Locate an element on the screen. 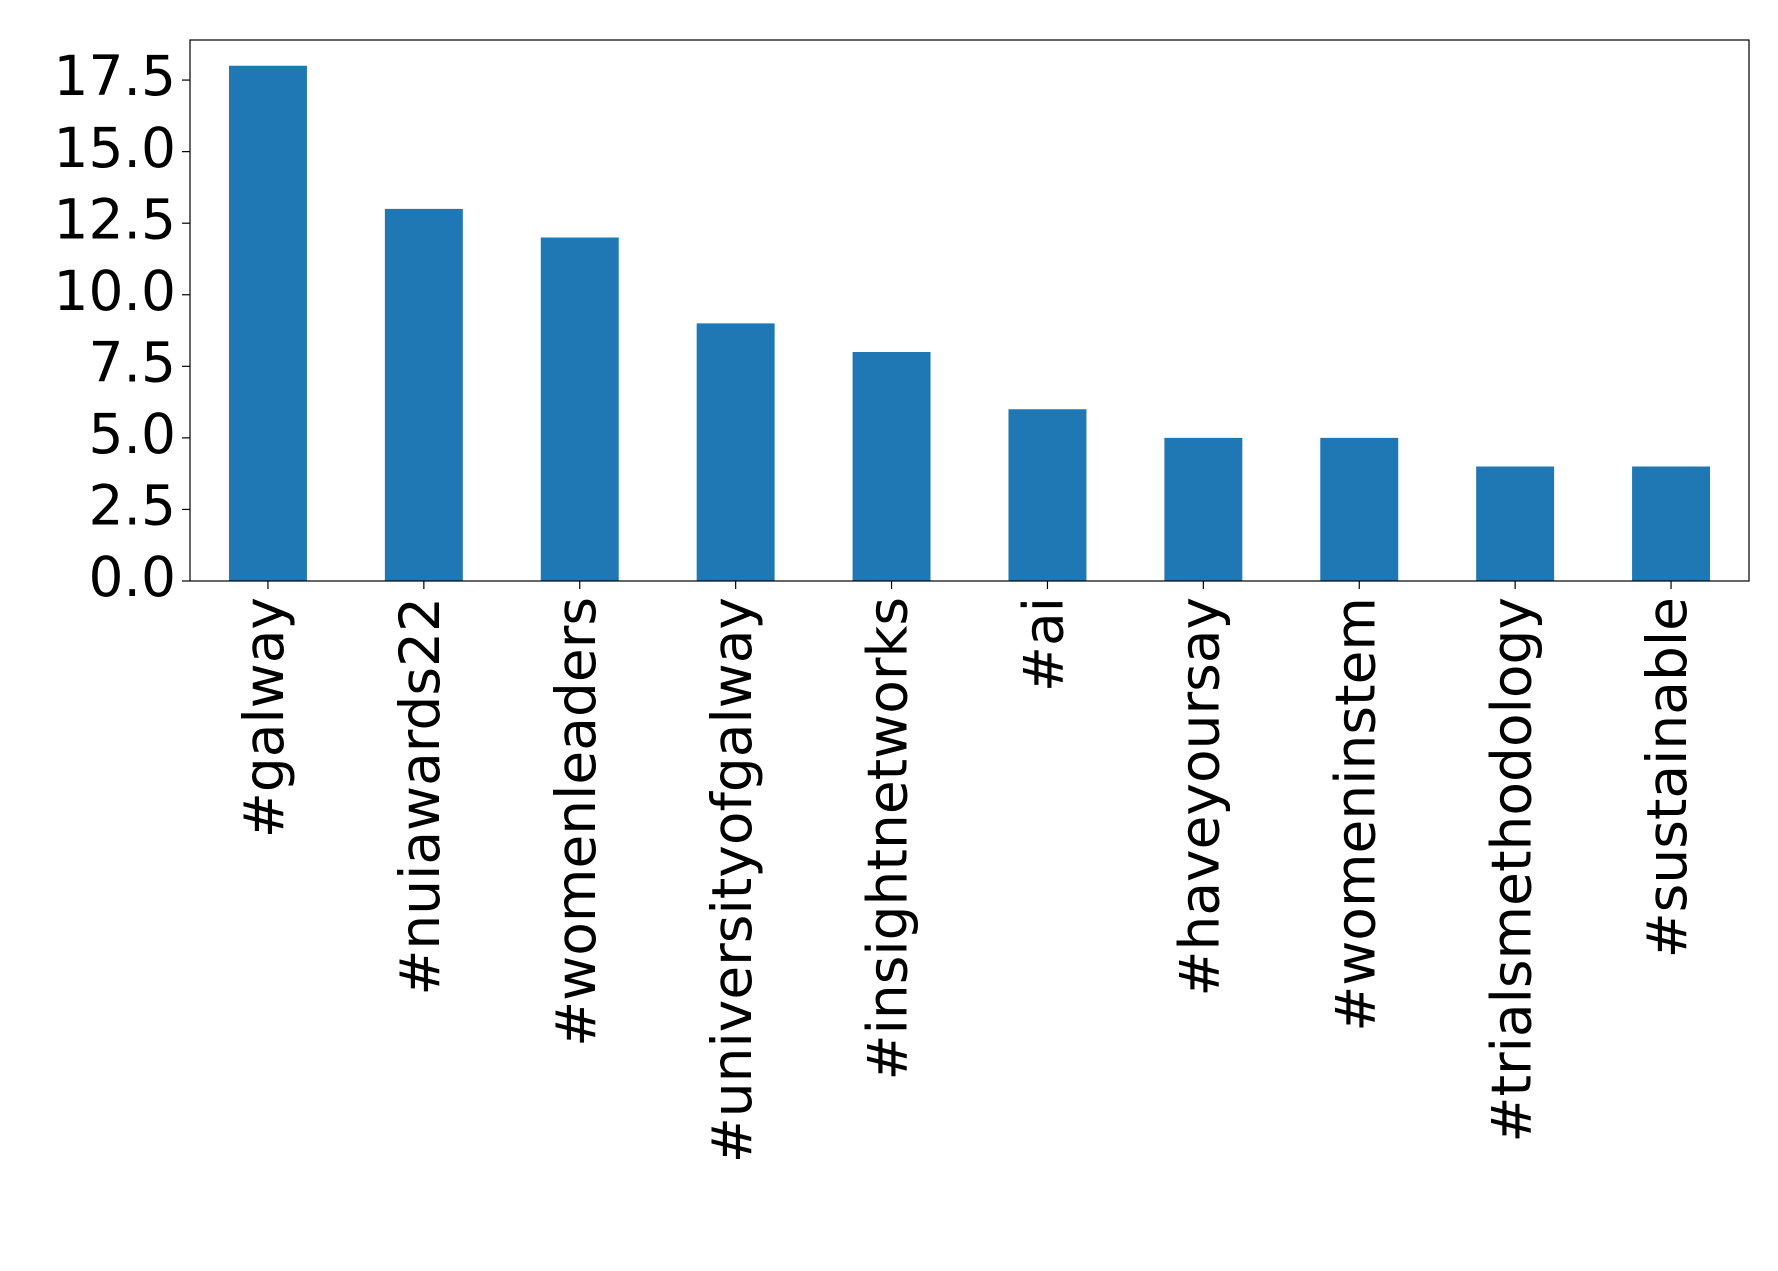  y-tick-label: 0.0 is located at coordinates (132, 577).